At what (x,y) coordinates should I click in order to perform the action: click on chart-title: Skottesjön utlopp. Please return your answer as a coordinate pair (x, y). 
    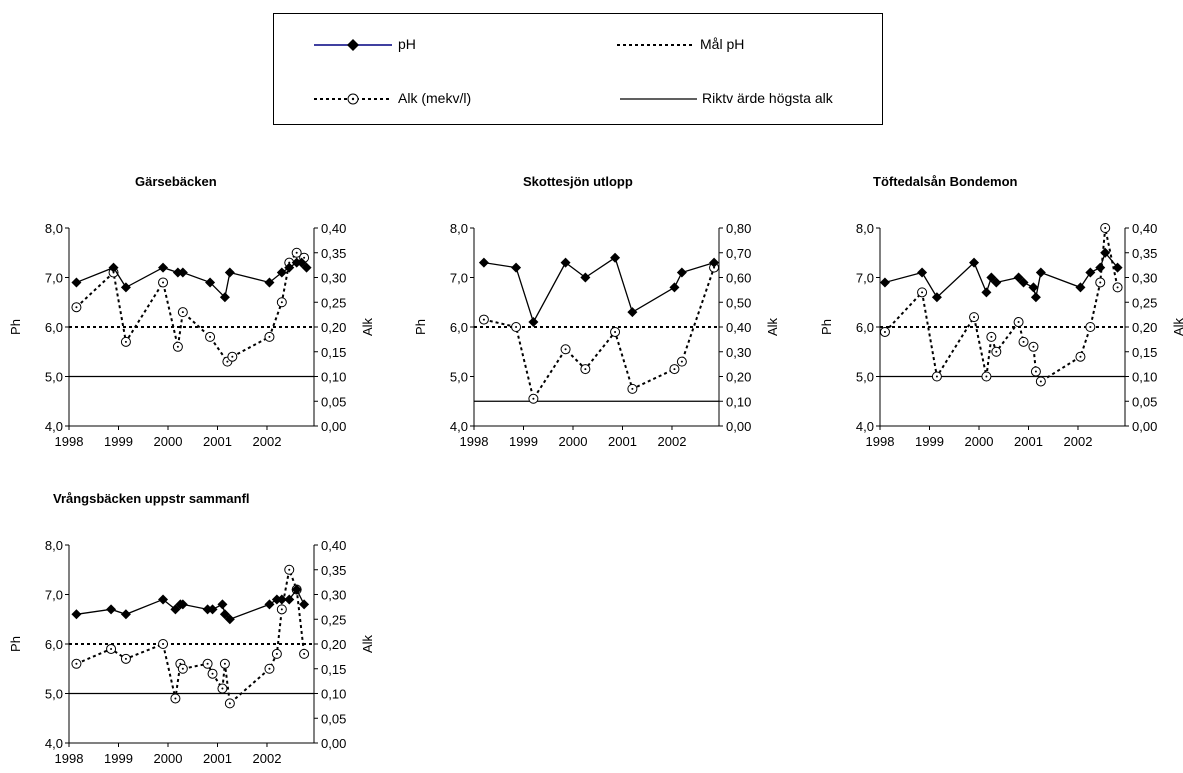
    Looking at the image, I should click on (578, 181).